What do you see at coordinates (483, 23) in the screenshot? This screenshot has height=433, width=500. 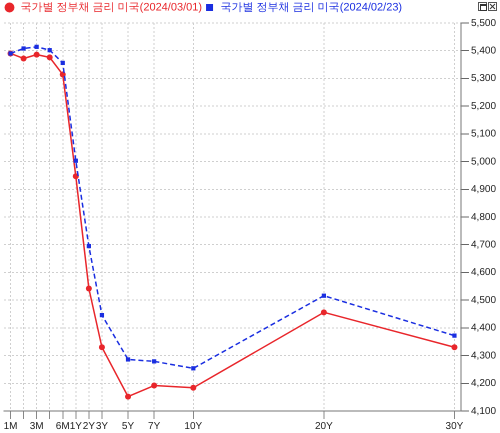 I see `y-tick-label: 5,500` at bounding box center [483, 23].